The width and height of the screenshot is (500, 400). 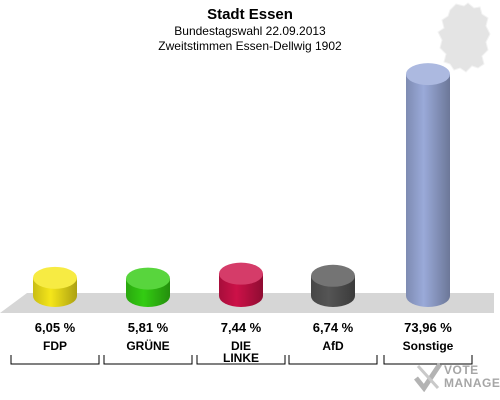 What do you see at coordinates (148, 327) in the screenshot?
I see `value-label: 5,81 %` at bounding box center [148, 327].